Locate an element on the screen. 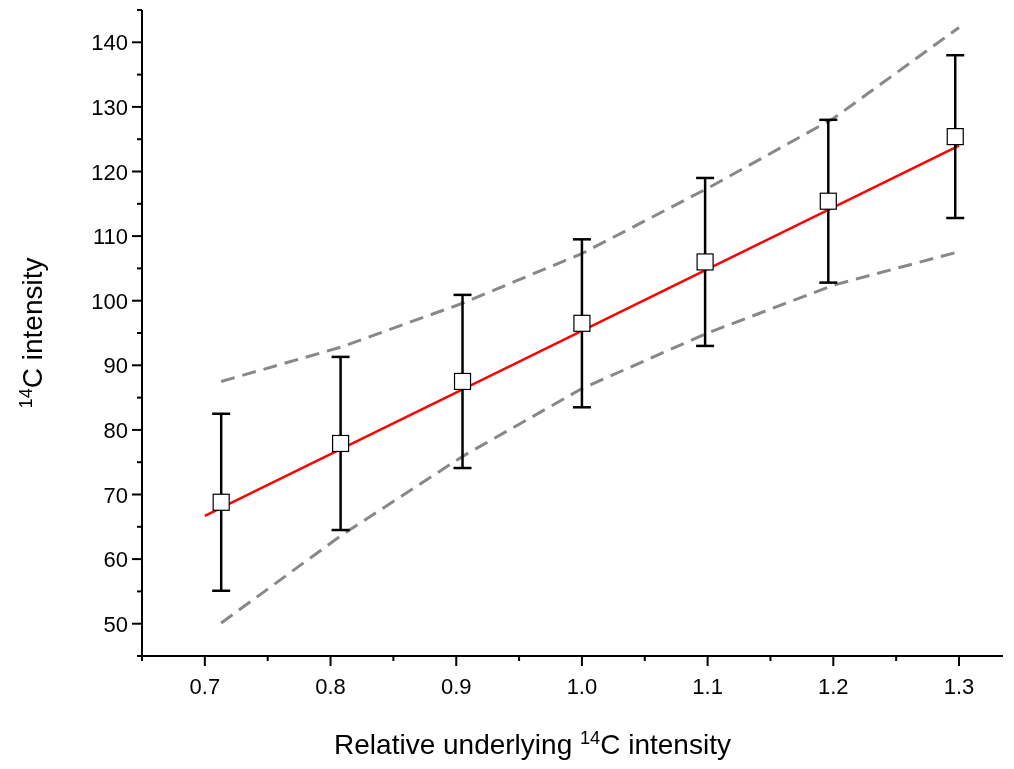  y-tick-label: 110 is located at coordinates (110, 237).